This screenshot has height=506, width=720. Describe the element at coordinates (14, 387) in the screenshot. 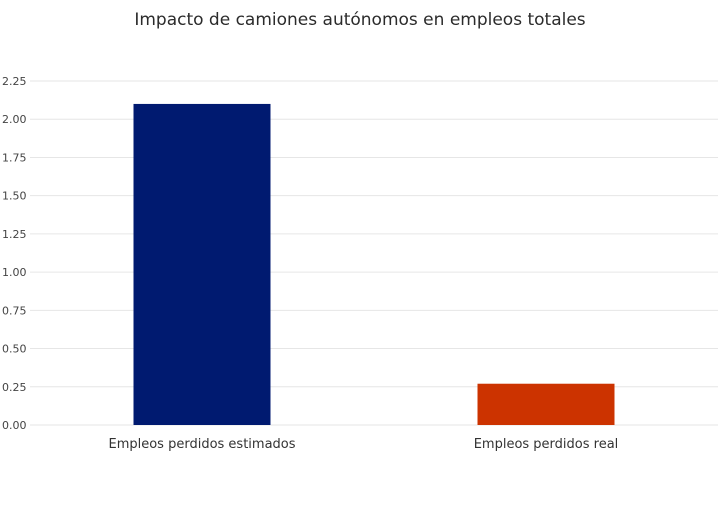

I see `y-tick-label: 0.25` at that location.